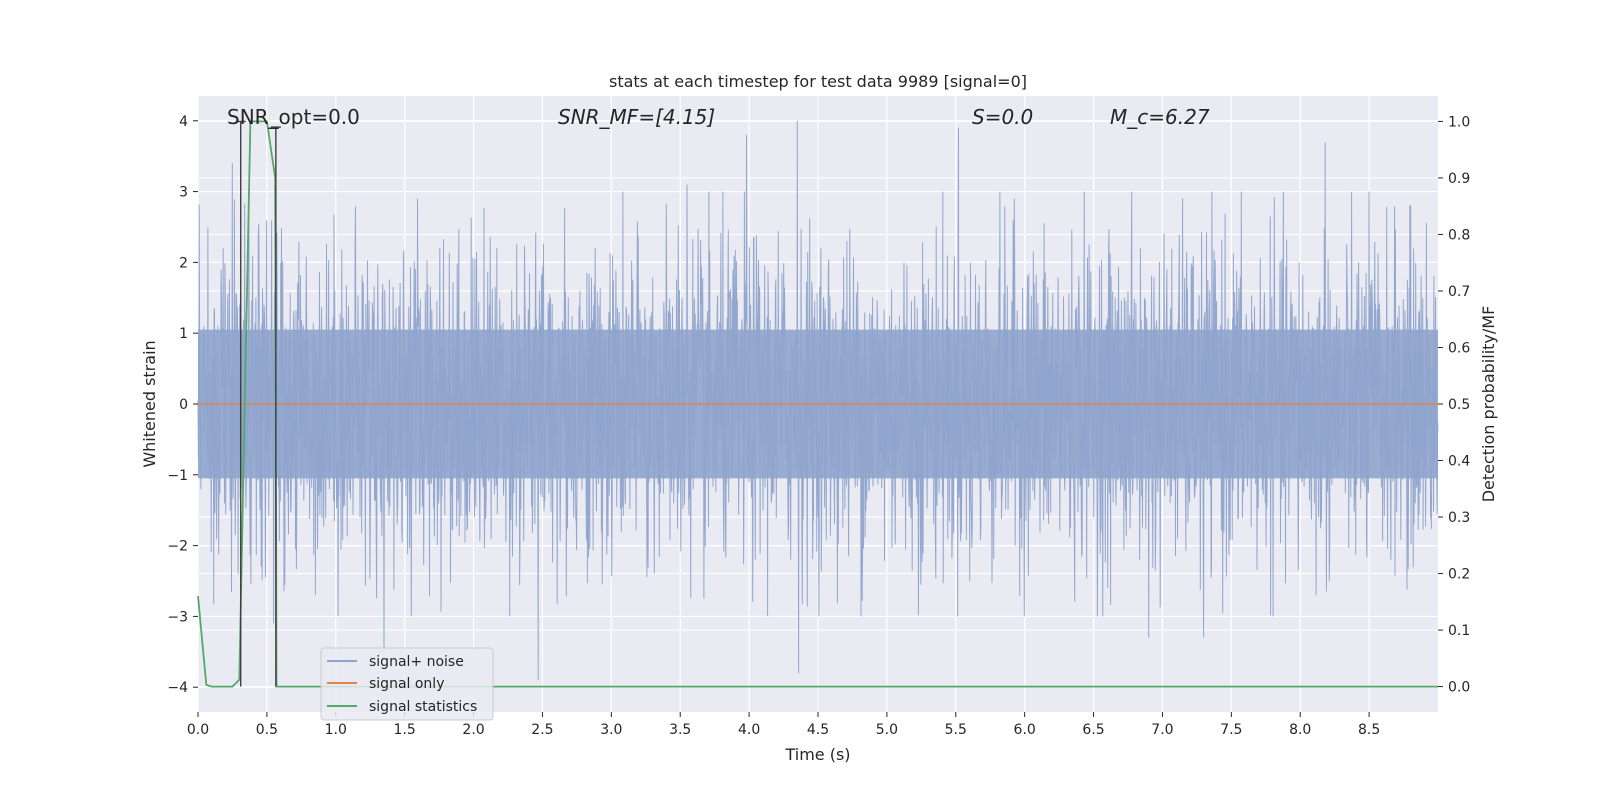  Describe the element at coordinates (149, 403) in the screenshot. I see `y-axis-label: Whitened strain` at that location.